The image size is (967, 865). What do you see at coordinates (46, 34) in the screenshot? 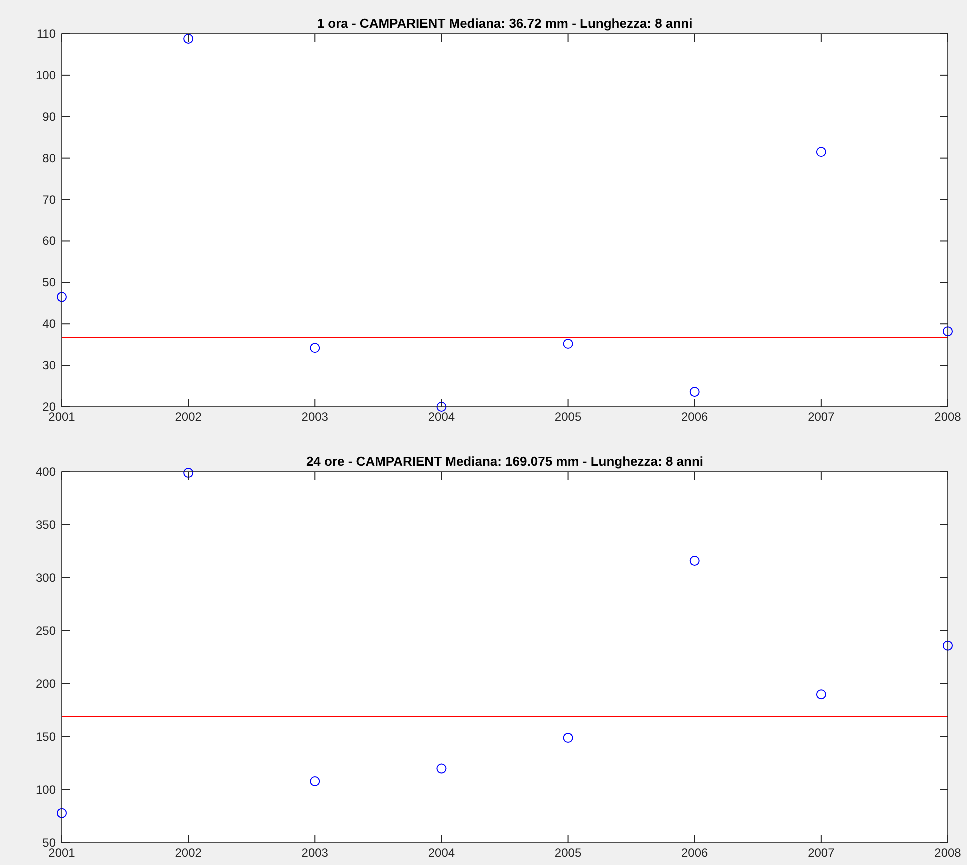
I see `y-tick-label: 110` at bounding box center [46, 34].